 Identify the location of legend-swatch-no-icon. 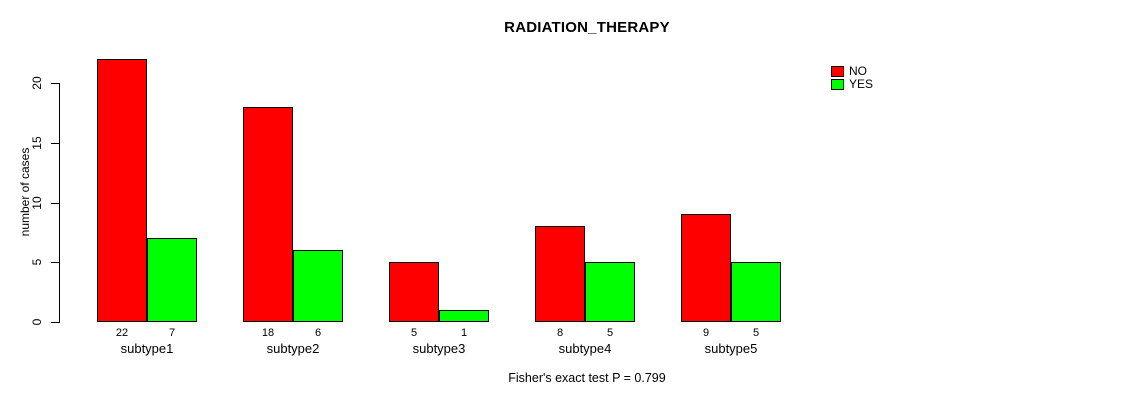
(837, 71).